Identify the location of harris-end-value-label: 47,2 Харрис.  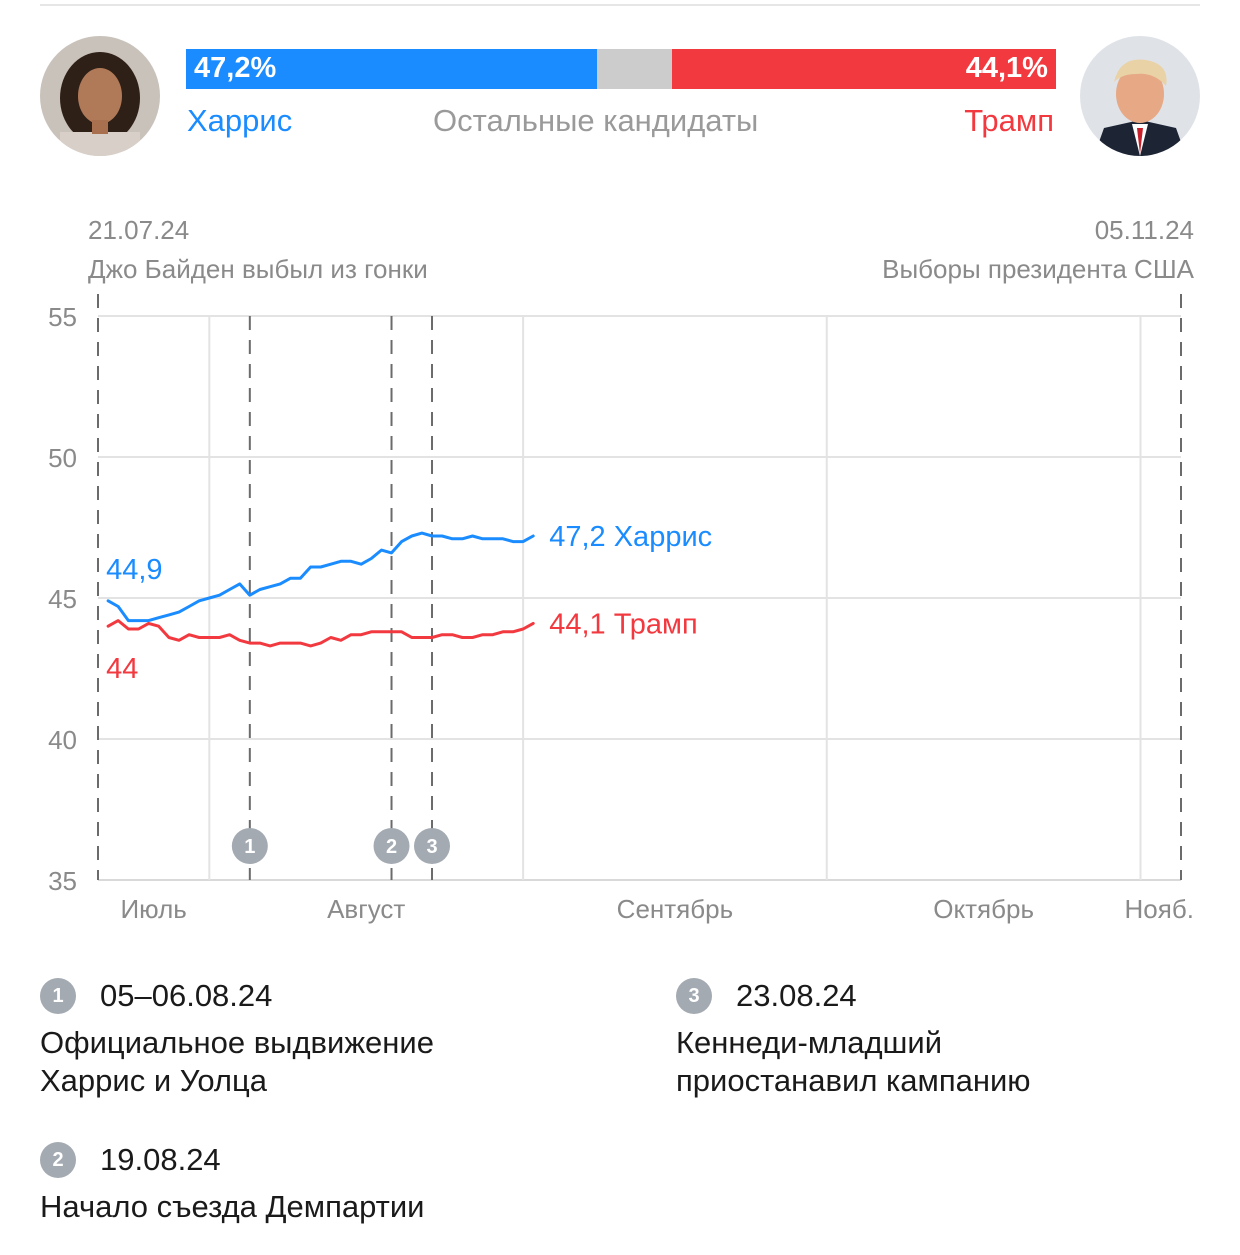
(630, 537).